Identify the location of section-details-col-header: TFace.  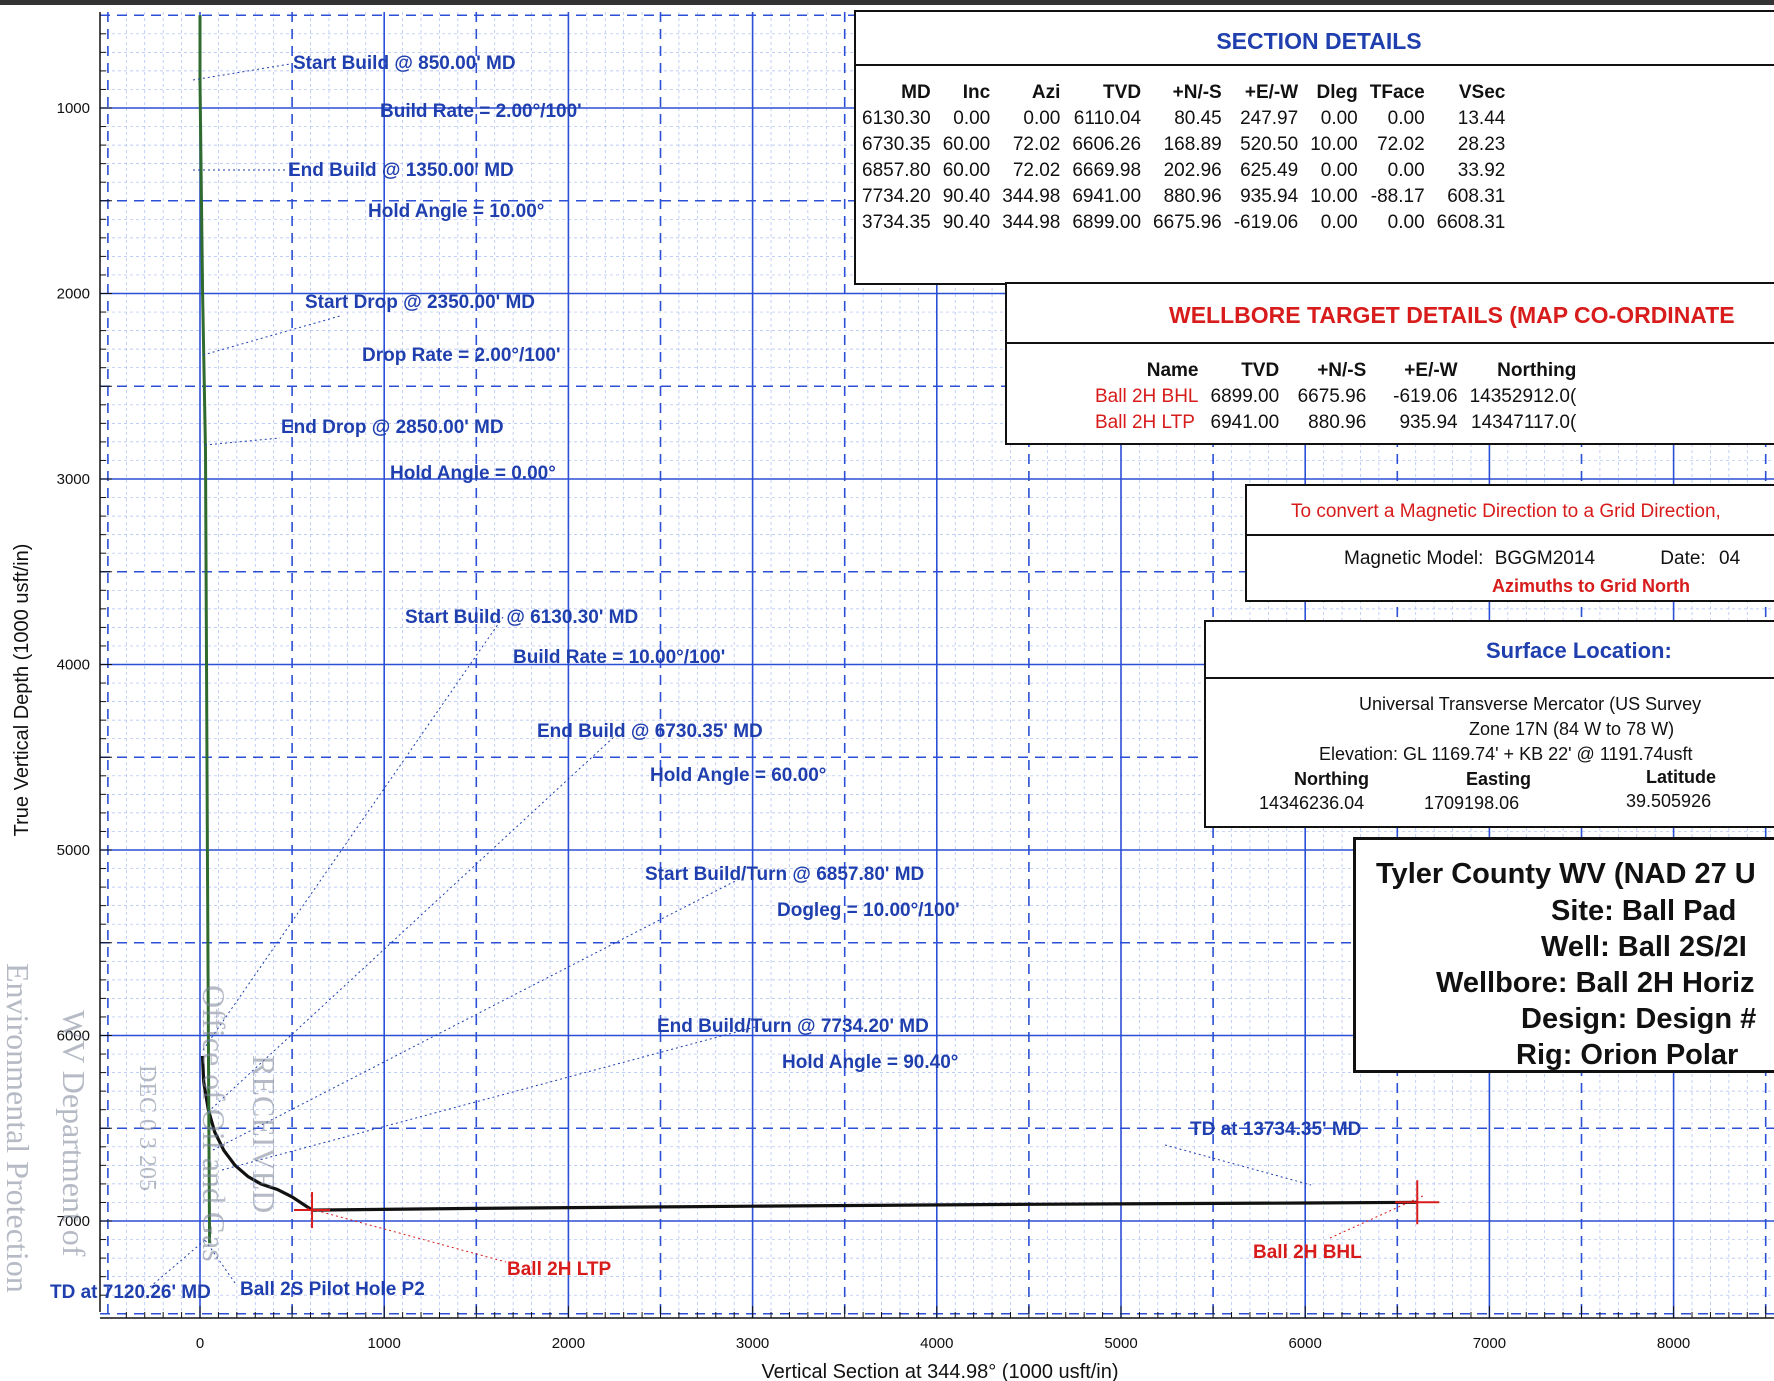
(1397, 92).